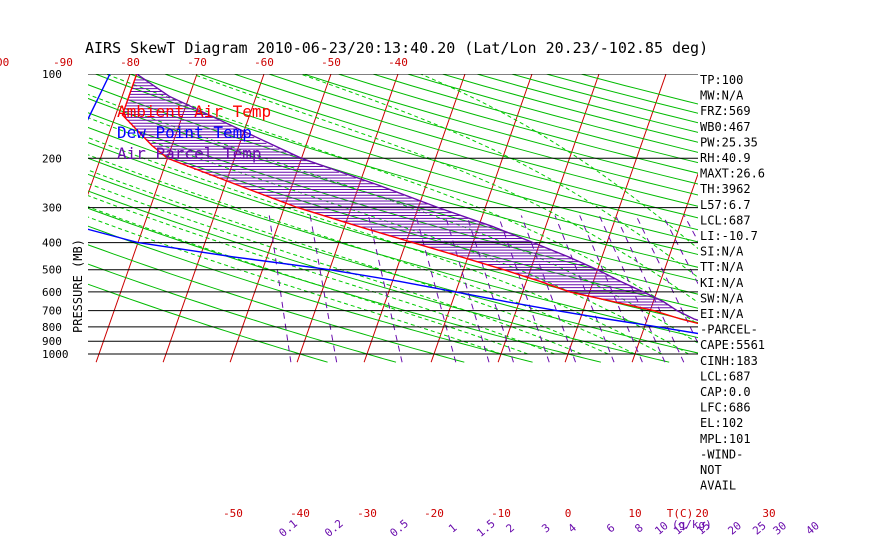  What do you see at coordinates (264, 62) in the screenshot?
I see `top-temp-tick-label: -60` at bounding box center [264, 62].